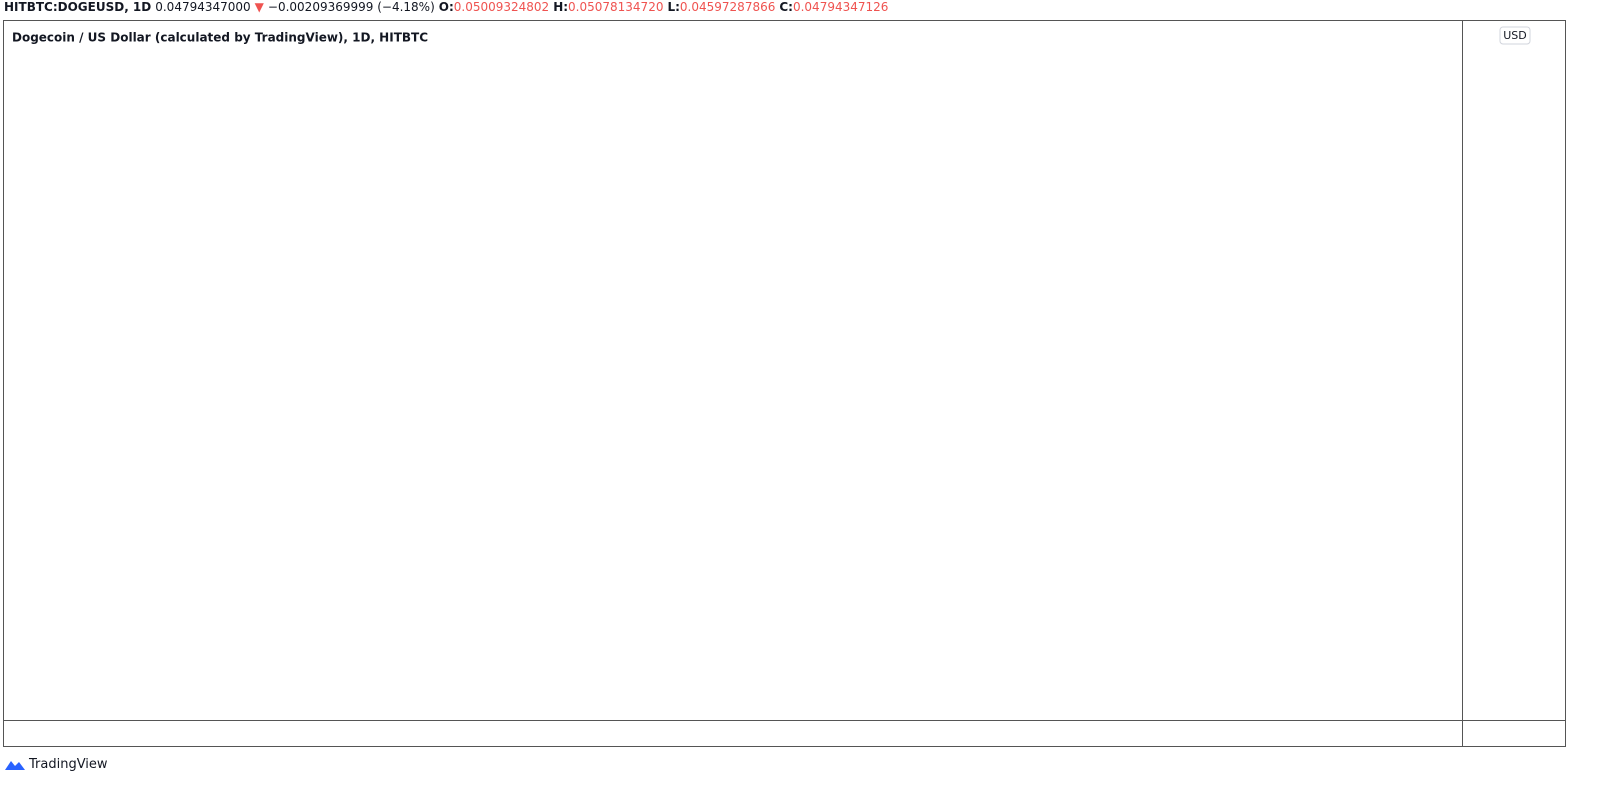 This screenshot has height=797, width=1607. I want to click on title-bg, so click(187, 37).